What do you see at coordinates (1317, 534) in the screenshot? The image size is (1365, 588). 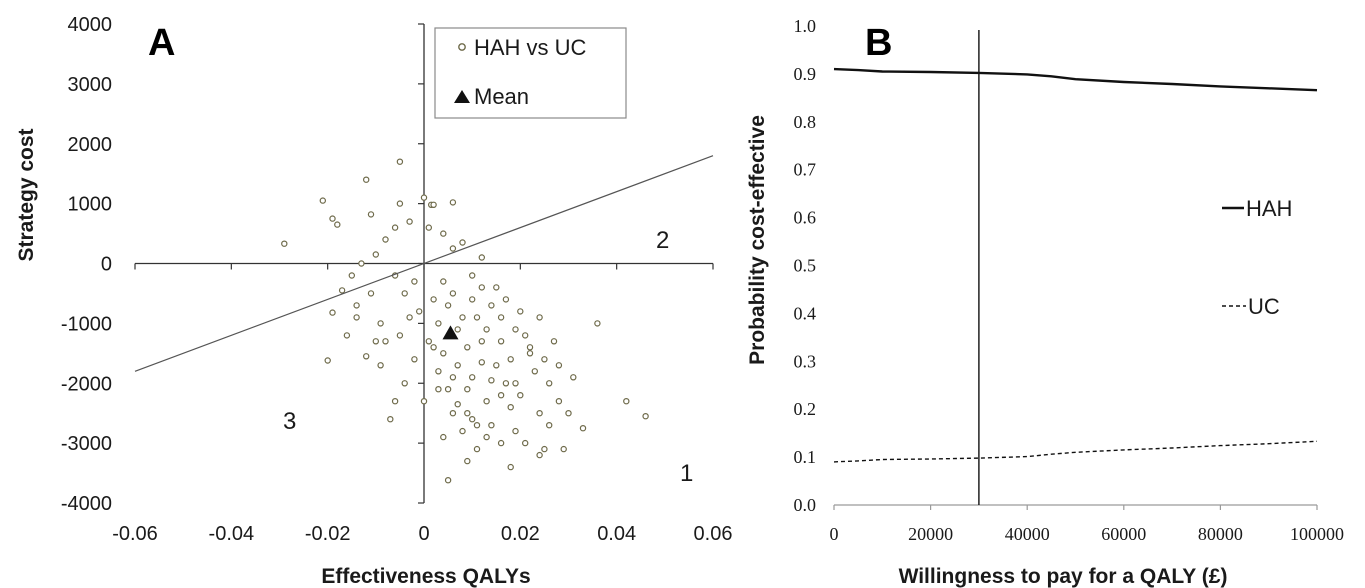 I see `x-tick-label-b: 100000` at bounding box center [1317, 534].